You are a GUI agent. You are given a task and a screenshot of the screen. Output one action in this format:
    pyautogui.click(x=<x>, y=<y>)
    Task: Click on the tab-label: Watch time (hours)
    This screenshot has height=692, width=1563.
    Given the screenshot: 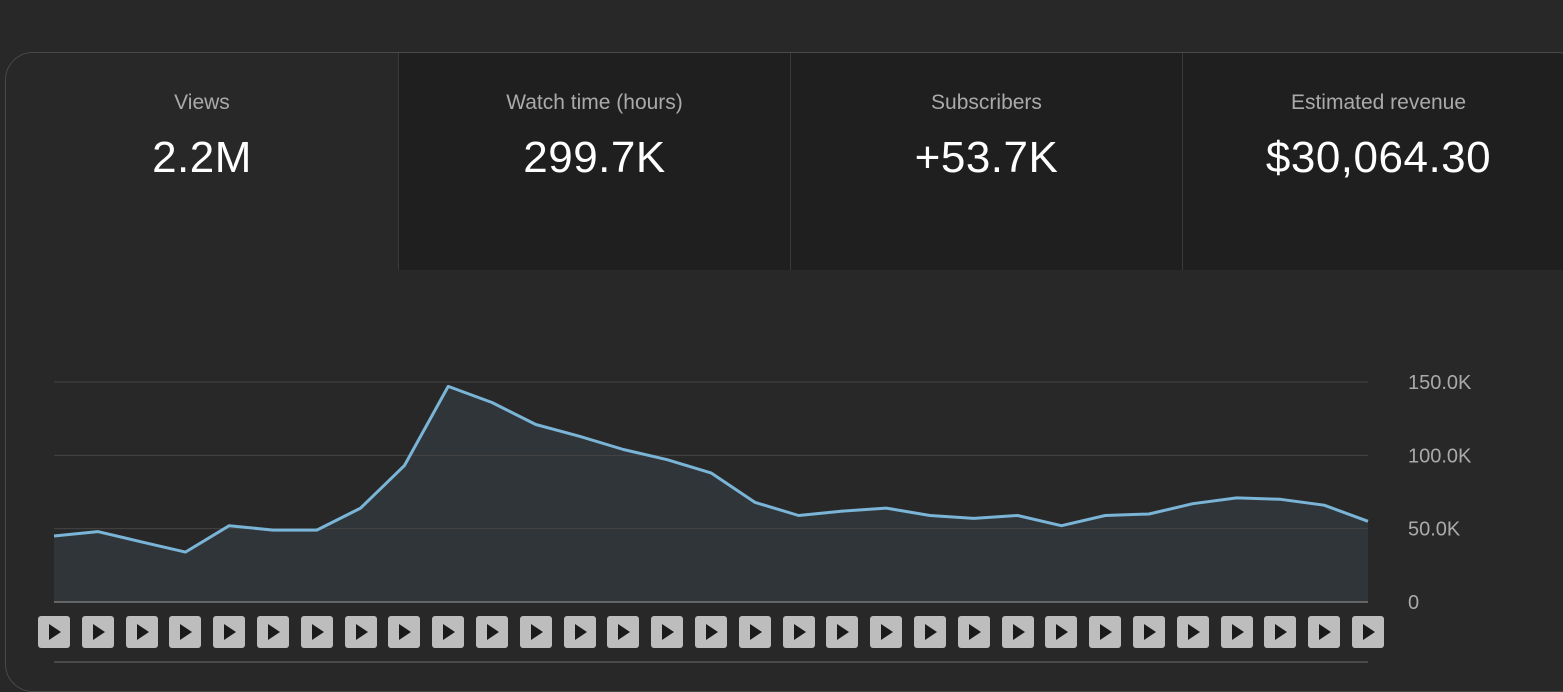 What is the action you would take?
    pyautogui.click(x=594, y=102)
    